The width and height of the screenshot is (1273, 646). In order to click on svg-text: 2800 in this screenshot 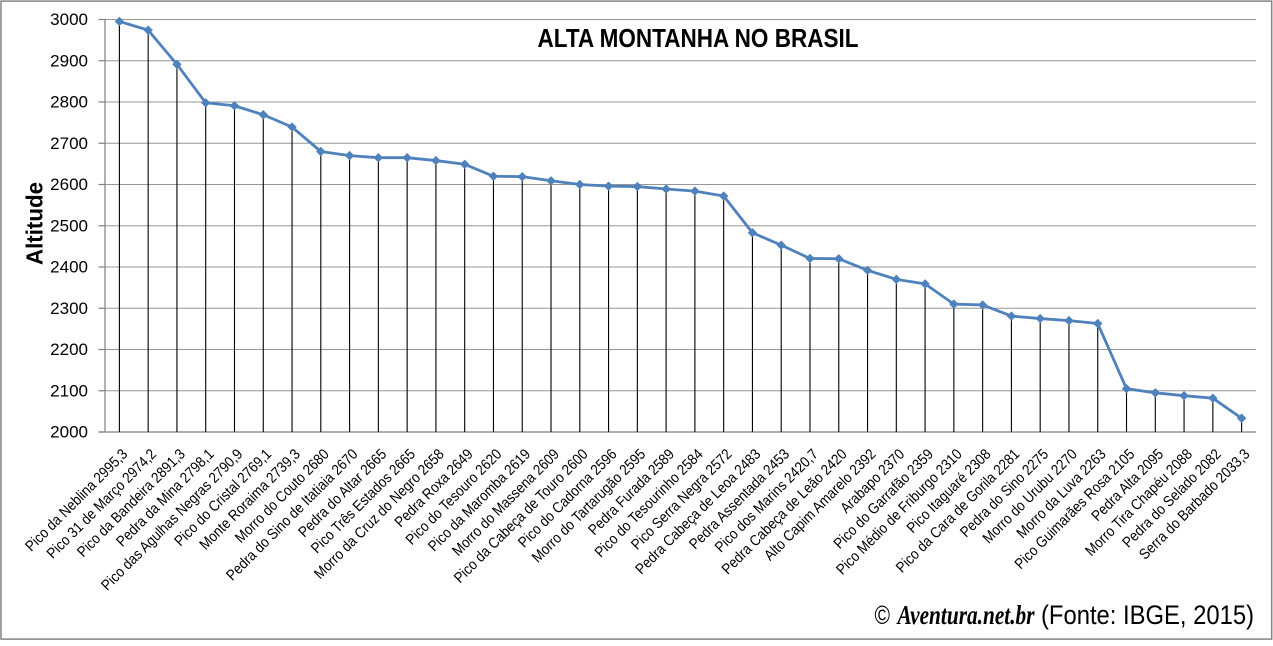, I will do `click(69, 102)`.